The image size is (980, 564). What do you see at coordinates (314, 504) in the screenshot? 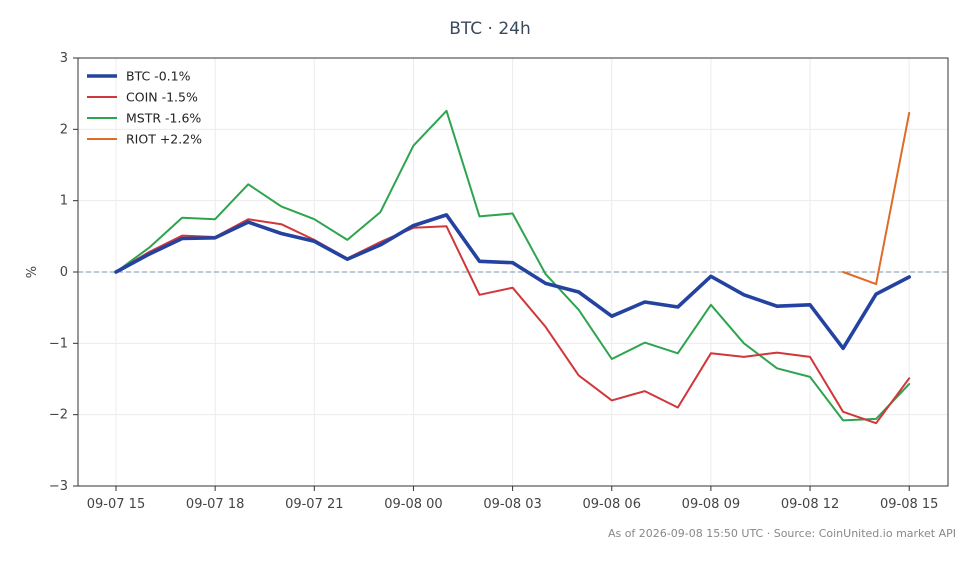
I see `x-tick-label: 09-07 21` at bounding box center [314, 504].